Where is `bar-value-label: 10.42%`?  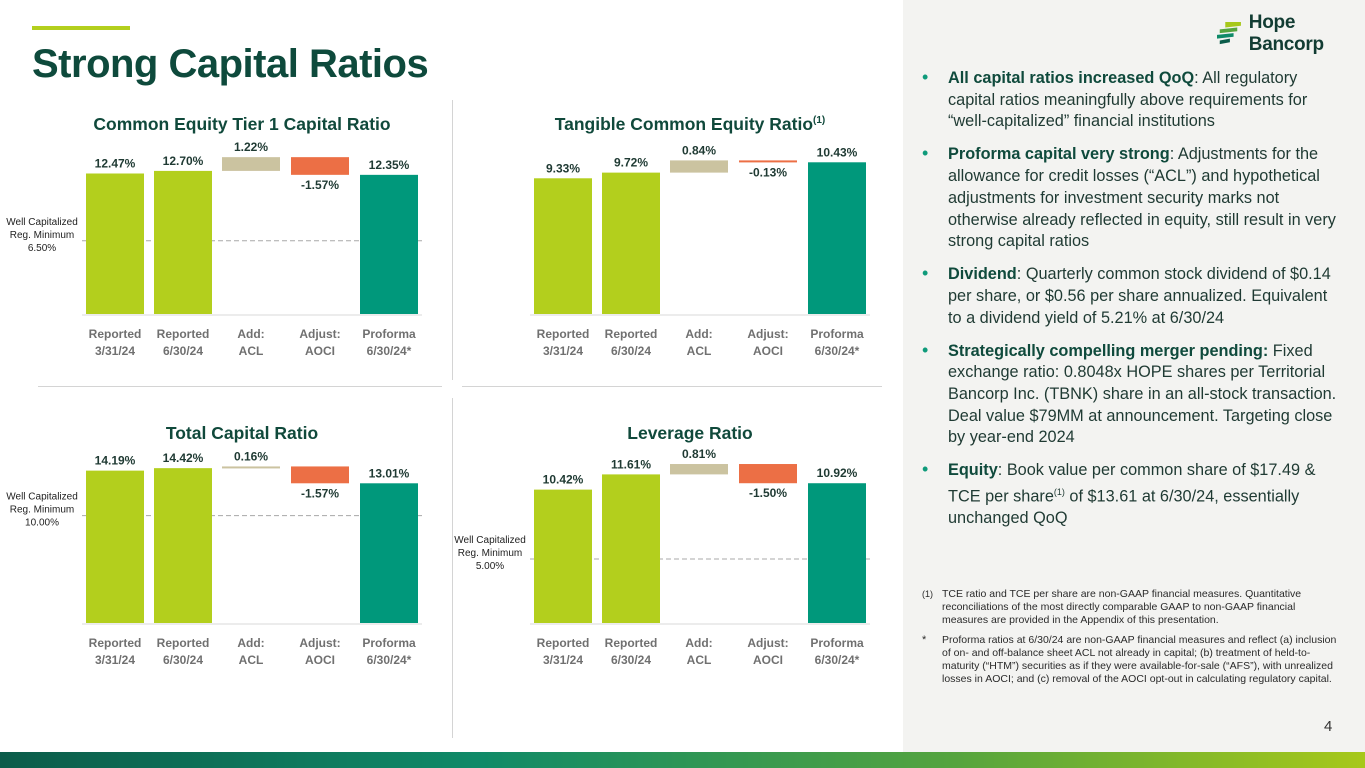
bar-value-label: 10.42% is located at coordinates (563, 480).